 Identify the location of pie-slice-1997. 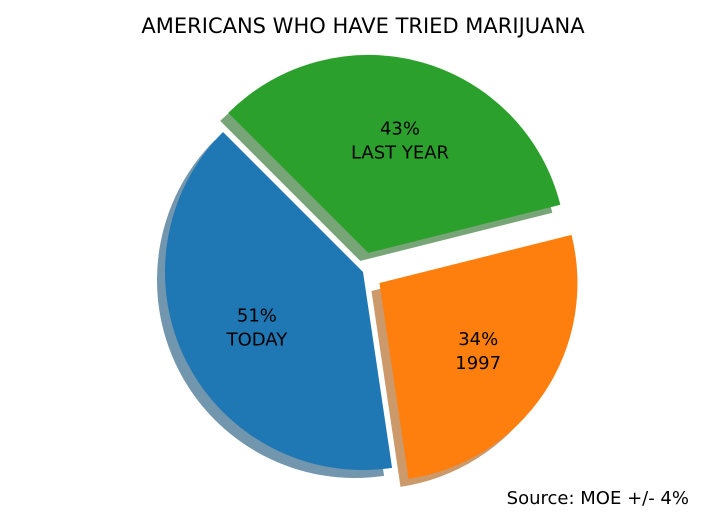
(478, 356).